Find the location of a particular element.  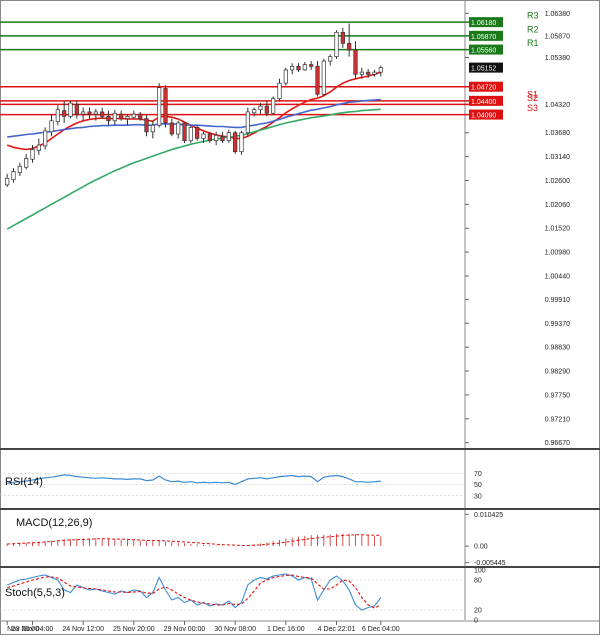

pivot-name-label: S2 is located at coordinates (532, 98).